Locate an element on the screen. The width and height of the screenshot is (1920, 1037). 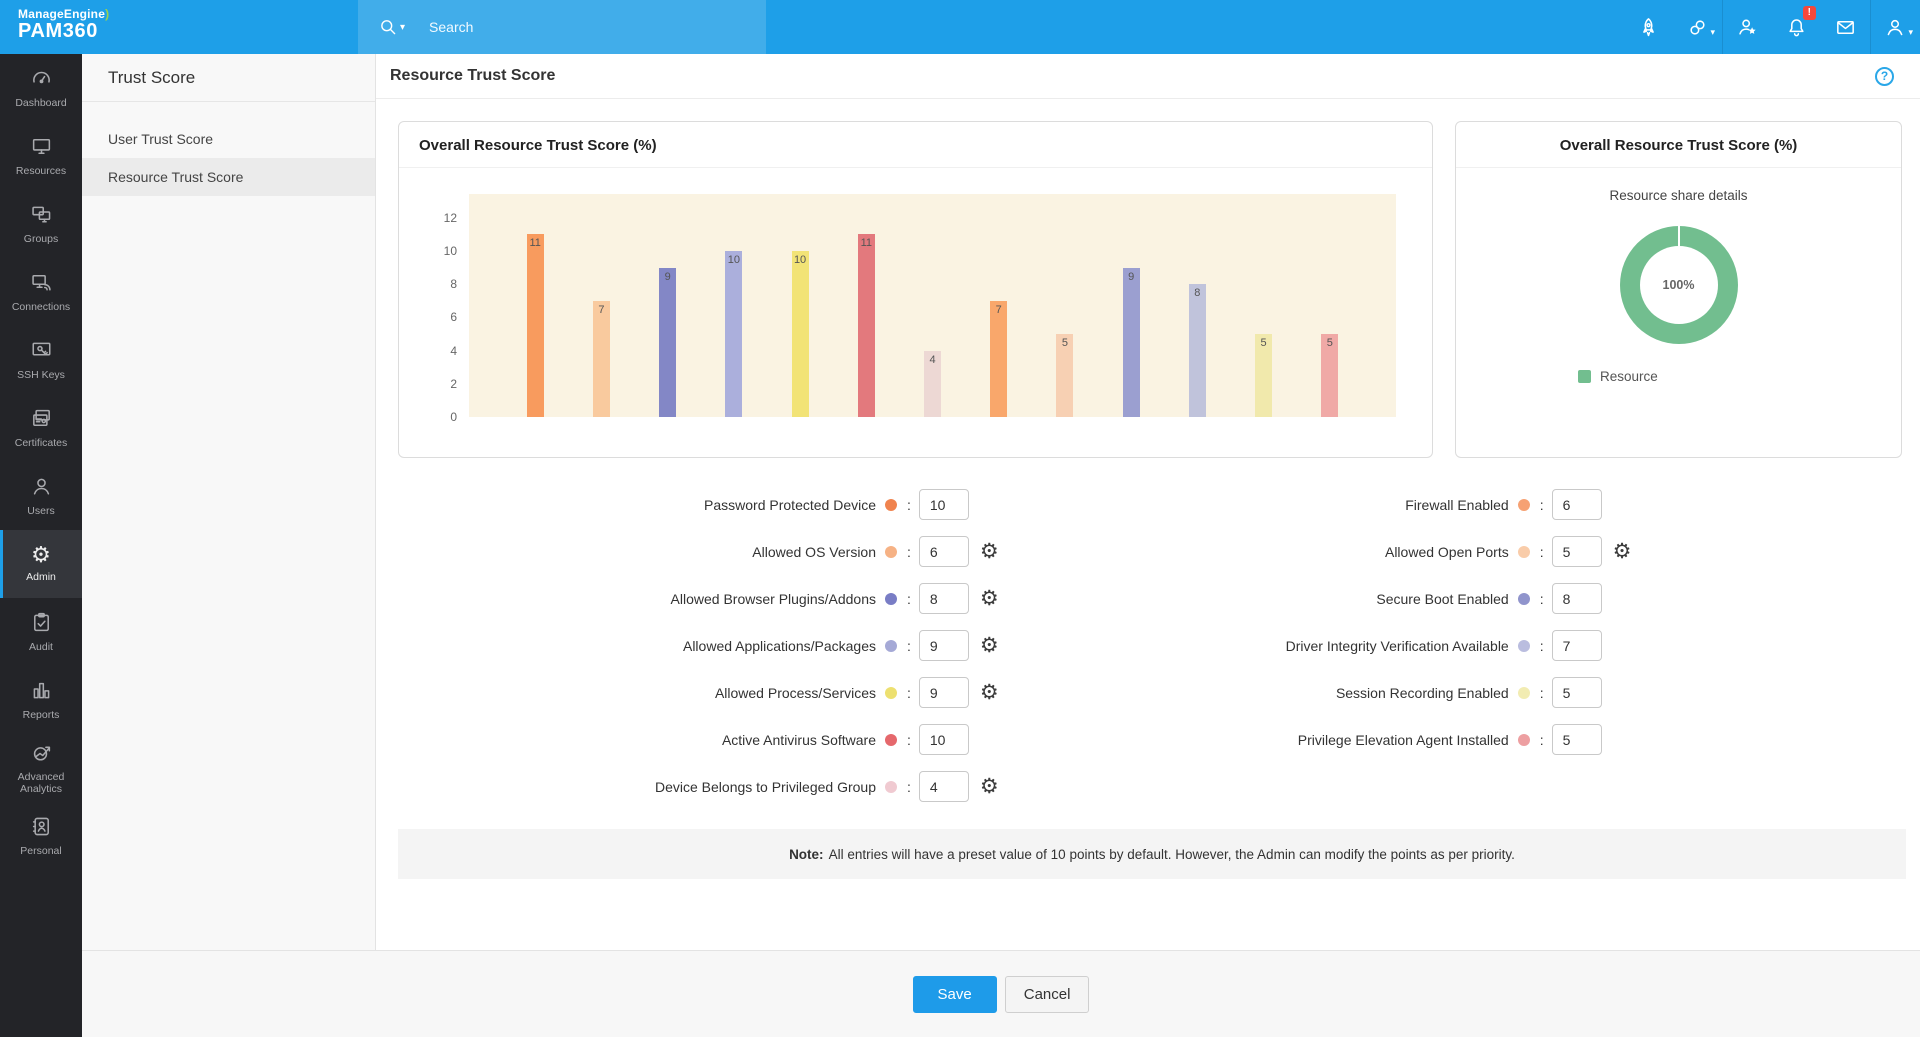
notifications-bell-icon: ! is located at coordinates (1796, 27).